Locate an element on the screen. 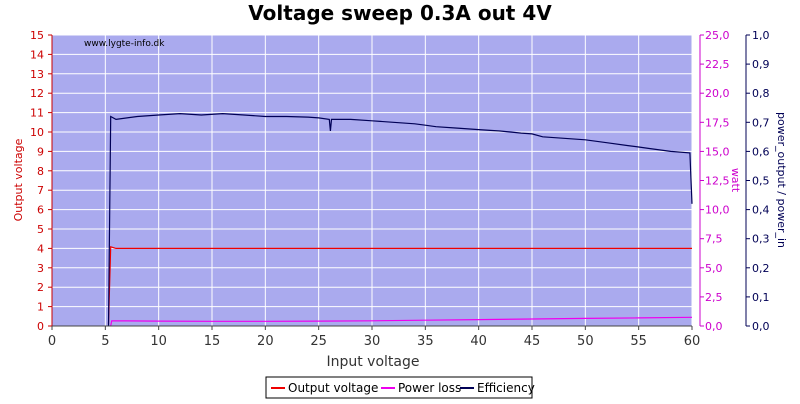  y-right2-tick-label: 0,9 is located at coordinates (761, 64).